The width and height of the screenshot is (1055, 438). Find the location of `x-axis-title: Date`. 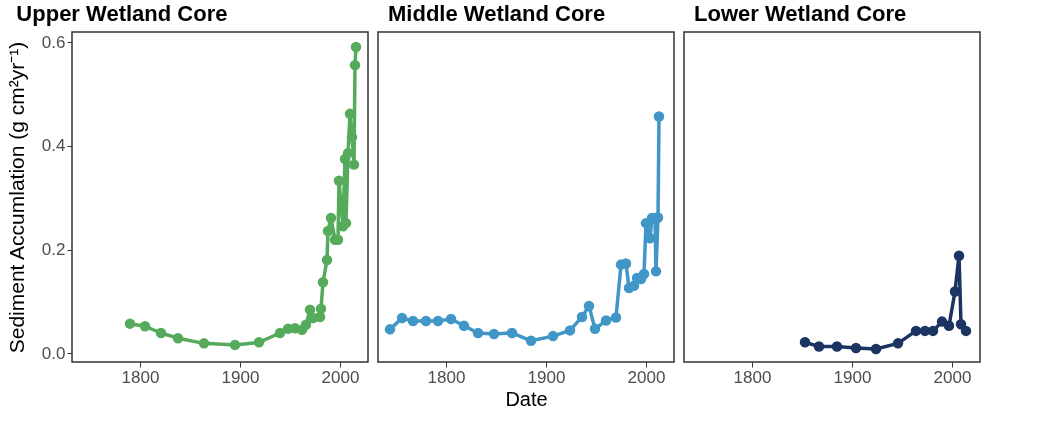

x-axis-title: Date is located at coordinates (526, 398).